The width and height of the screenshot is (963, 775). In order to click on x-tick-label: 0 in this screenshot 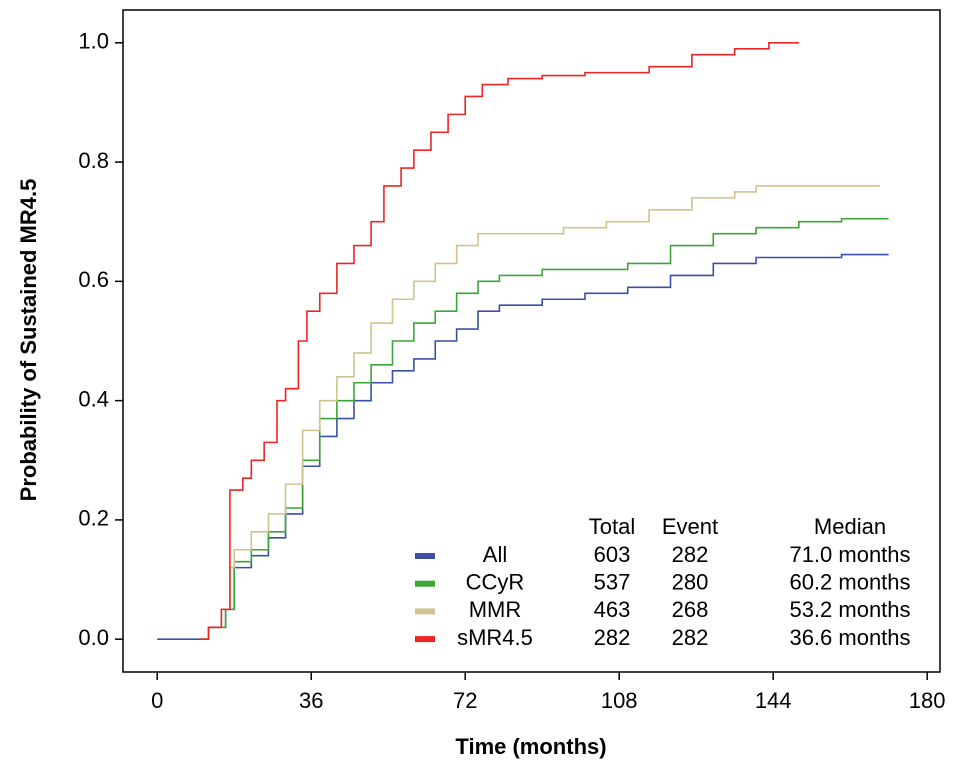, I will do `click(157, 700)`.